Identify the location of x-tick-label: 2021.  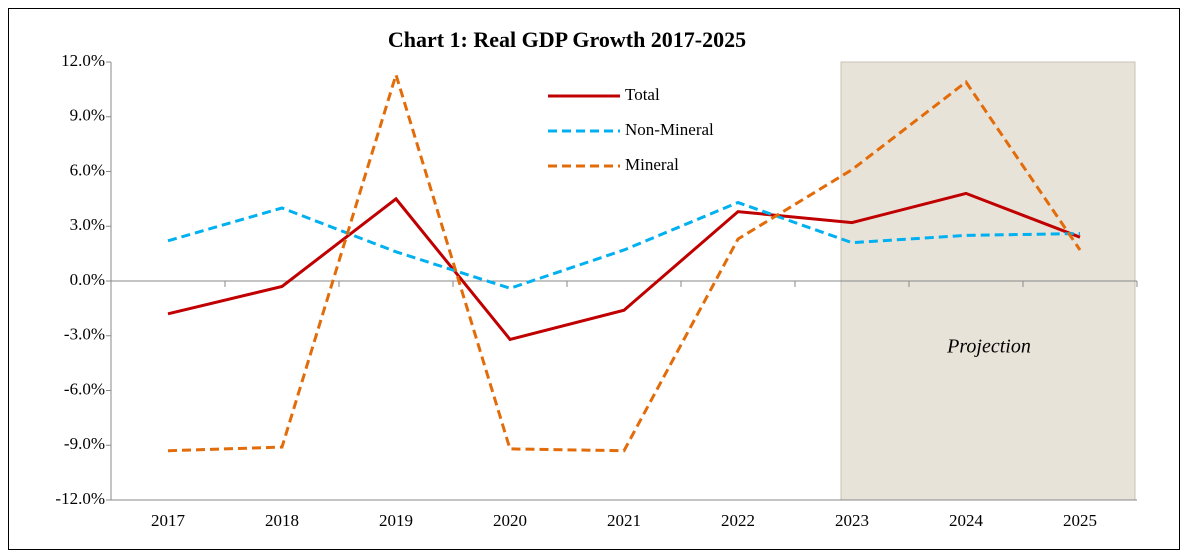
(624, 520).